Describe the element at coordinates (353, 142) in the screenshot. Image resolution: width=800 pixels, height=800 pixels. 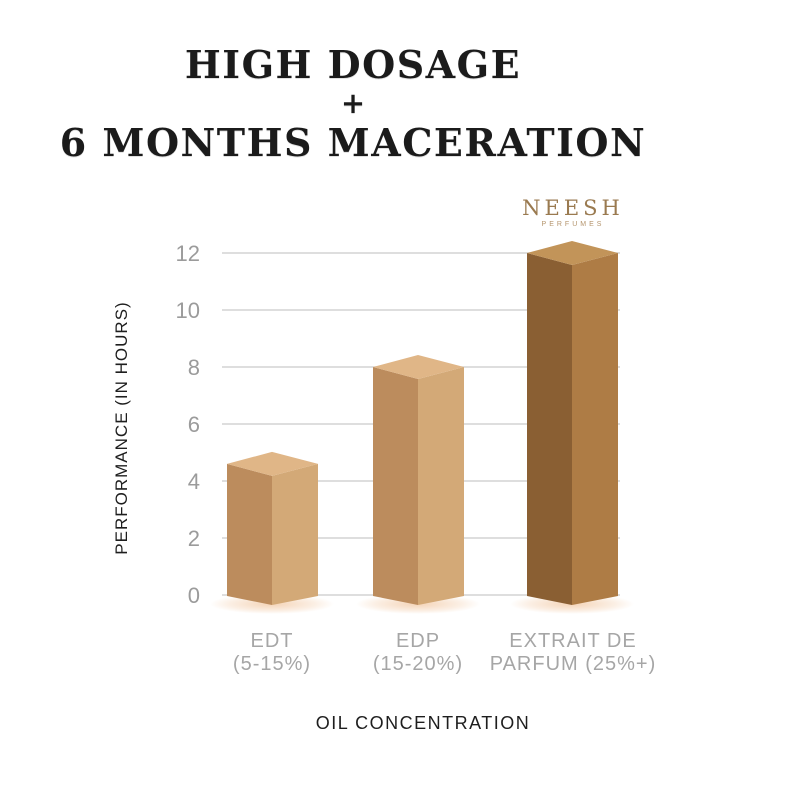
I see `title-line-2: 6 MONTHS MACERATION` at that location.